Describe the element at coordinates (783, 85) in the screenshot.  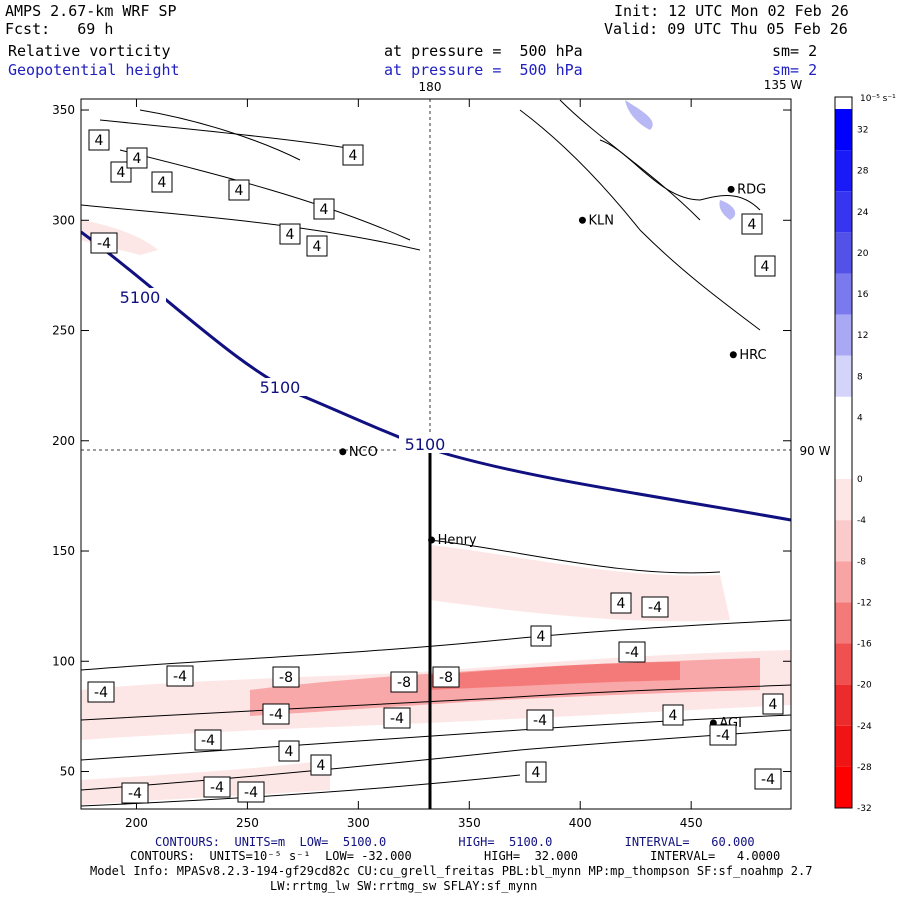
I see `lon-label-135w: 135 W` at that location.